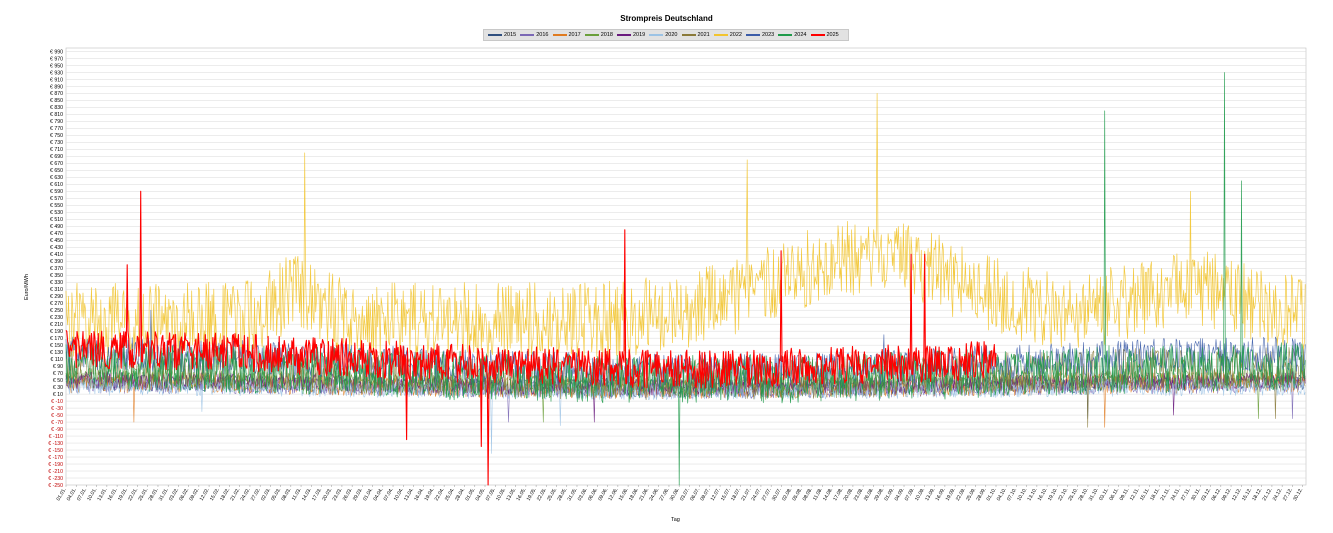  What do you see at coordinates (58, 374) in the screenshot?
I see `y-tick-label: € 70` at bounding box center [58, 374].